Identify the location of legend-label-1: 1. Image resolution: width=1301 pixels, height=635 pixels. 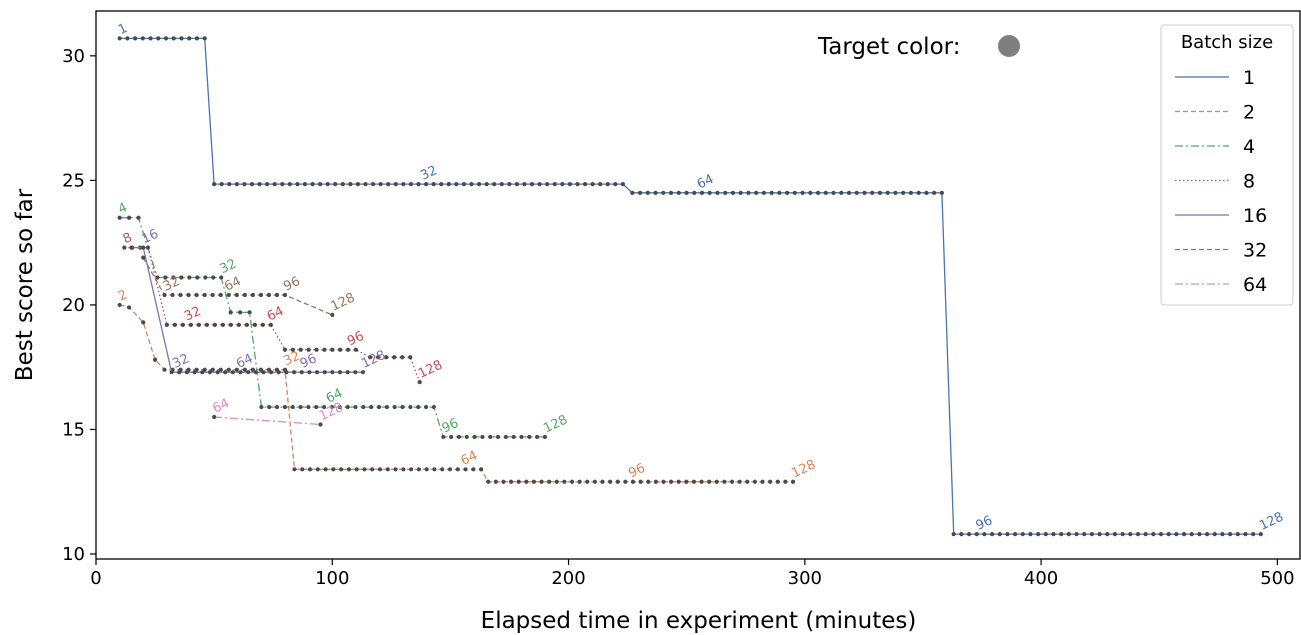
(1249, 78).